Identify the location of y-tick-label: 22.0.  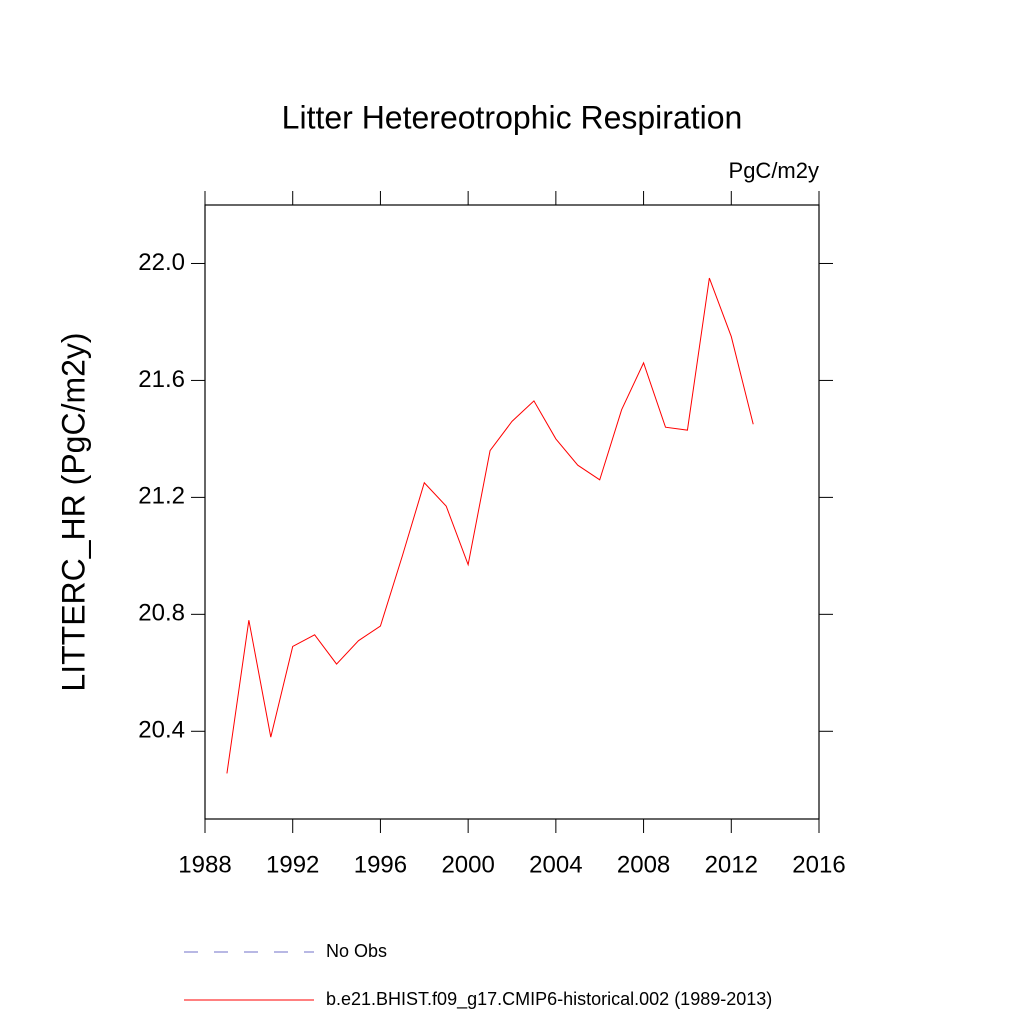
(161, 262).